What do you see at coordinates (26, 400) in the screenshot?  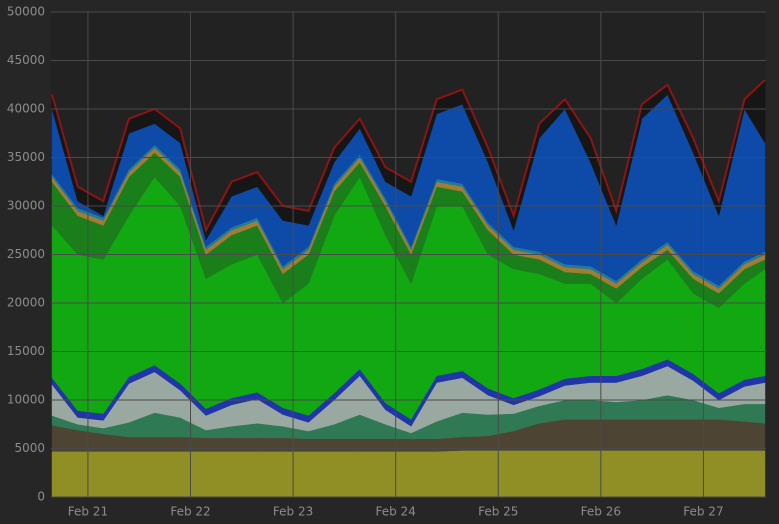 I see `y-tick-label: 10000` at bounding box center [26, 400].